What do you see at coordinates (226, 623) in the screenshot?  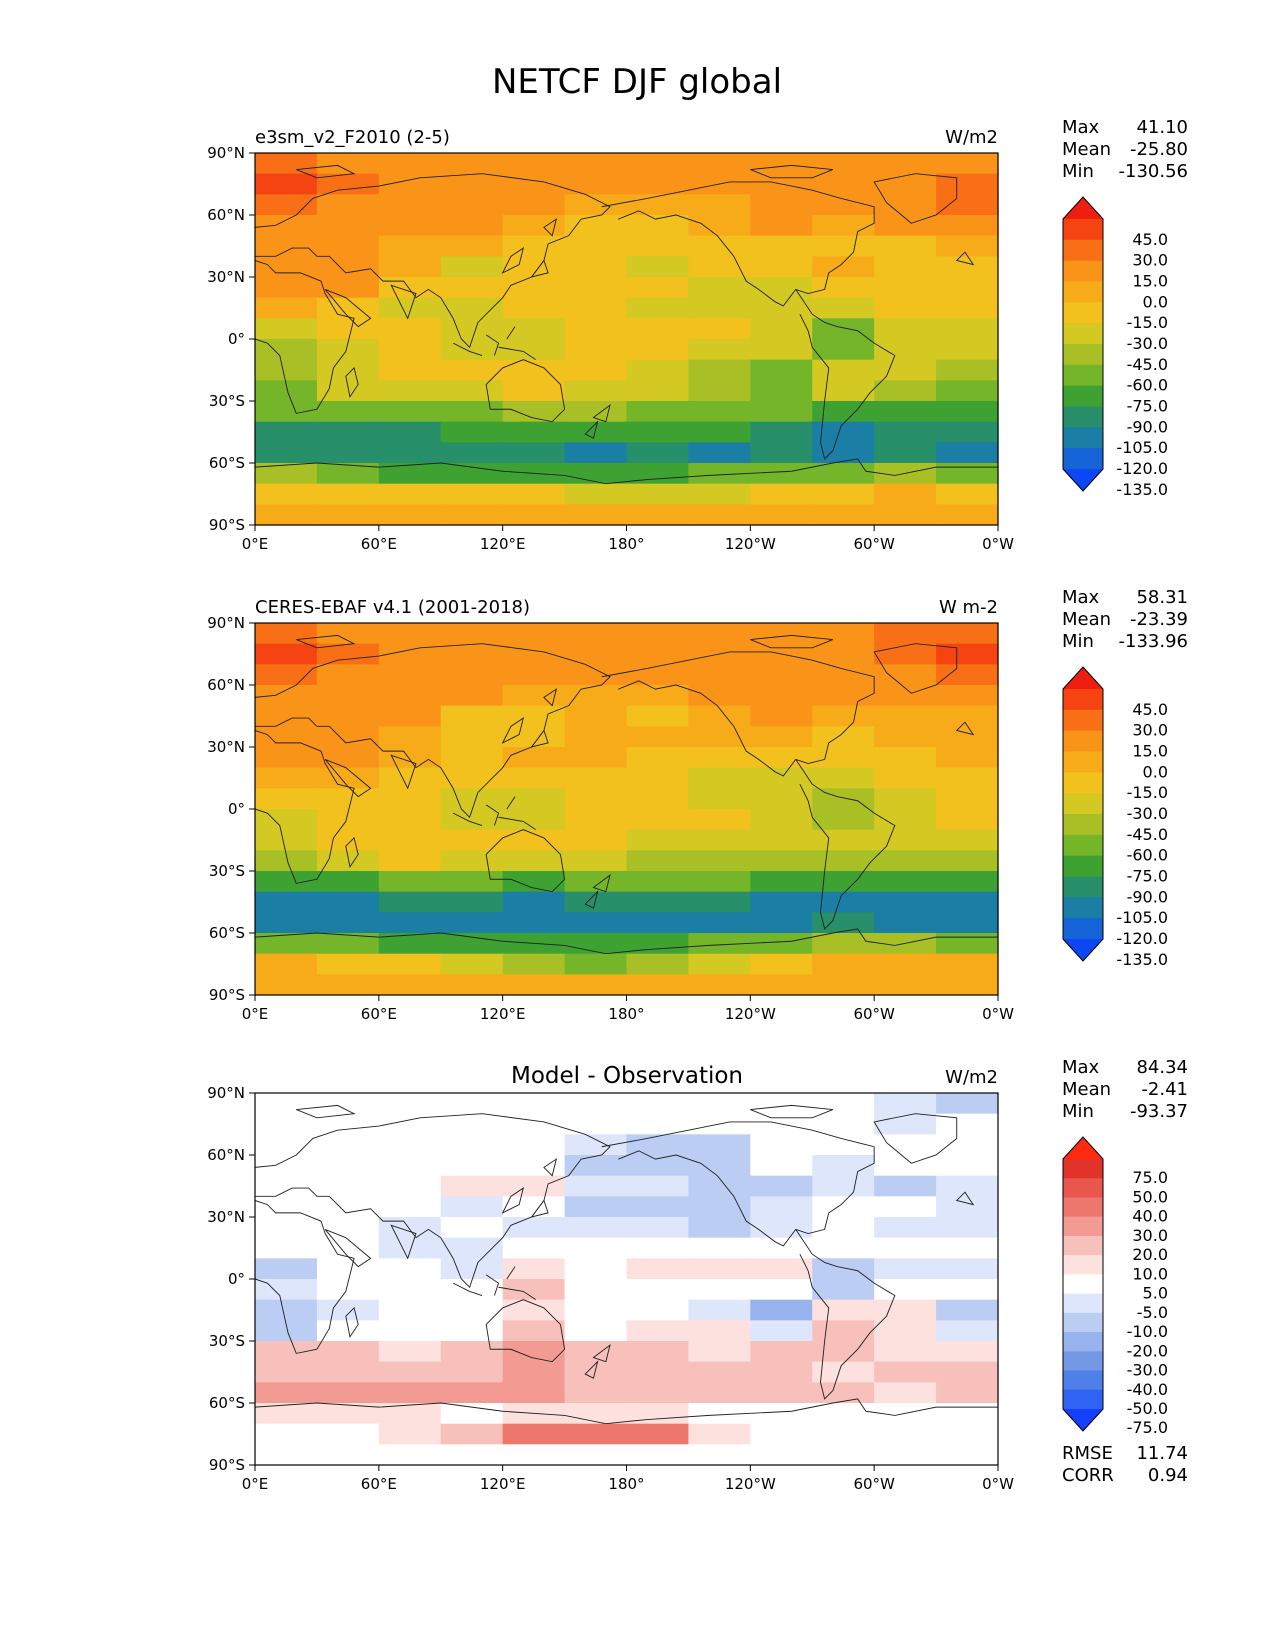 I see `y-tick-label: 90°N` at bounding box center [226, 623].